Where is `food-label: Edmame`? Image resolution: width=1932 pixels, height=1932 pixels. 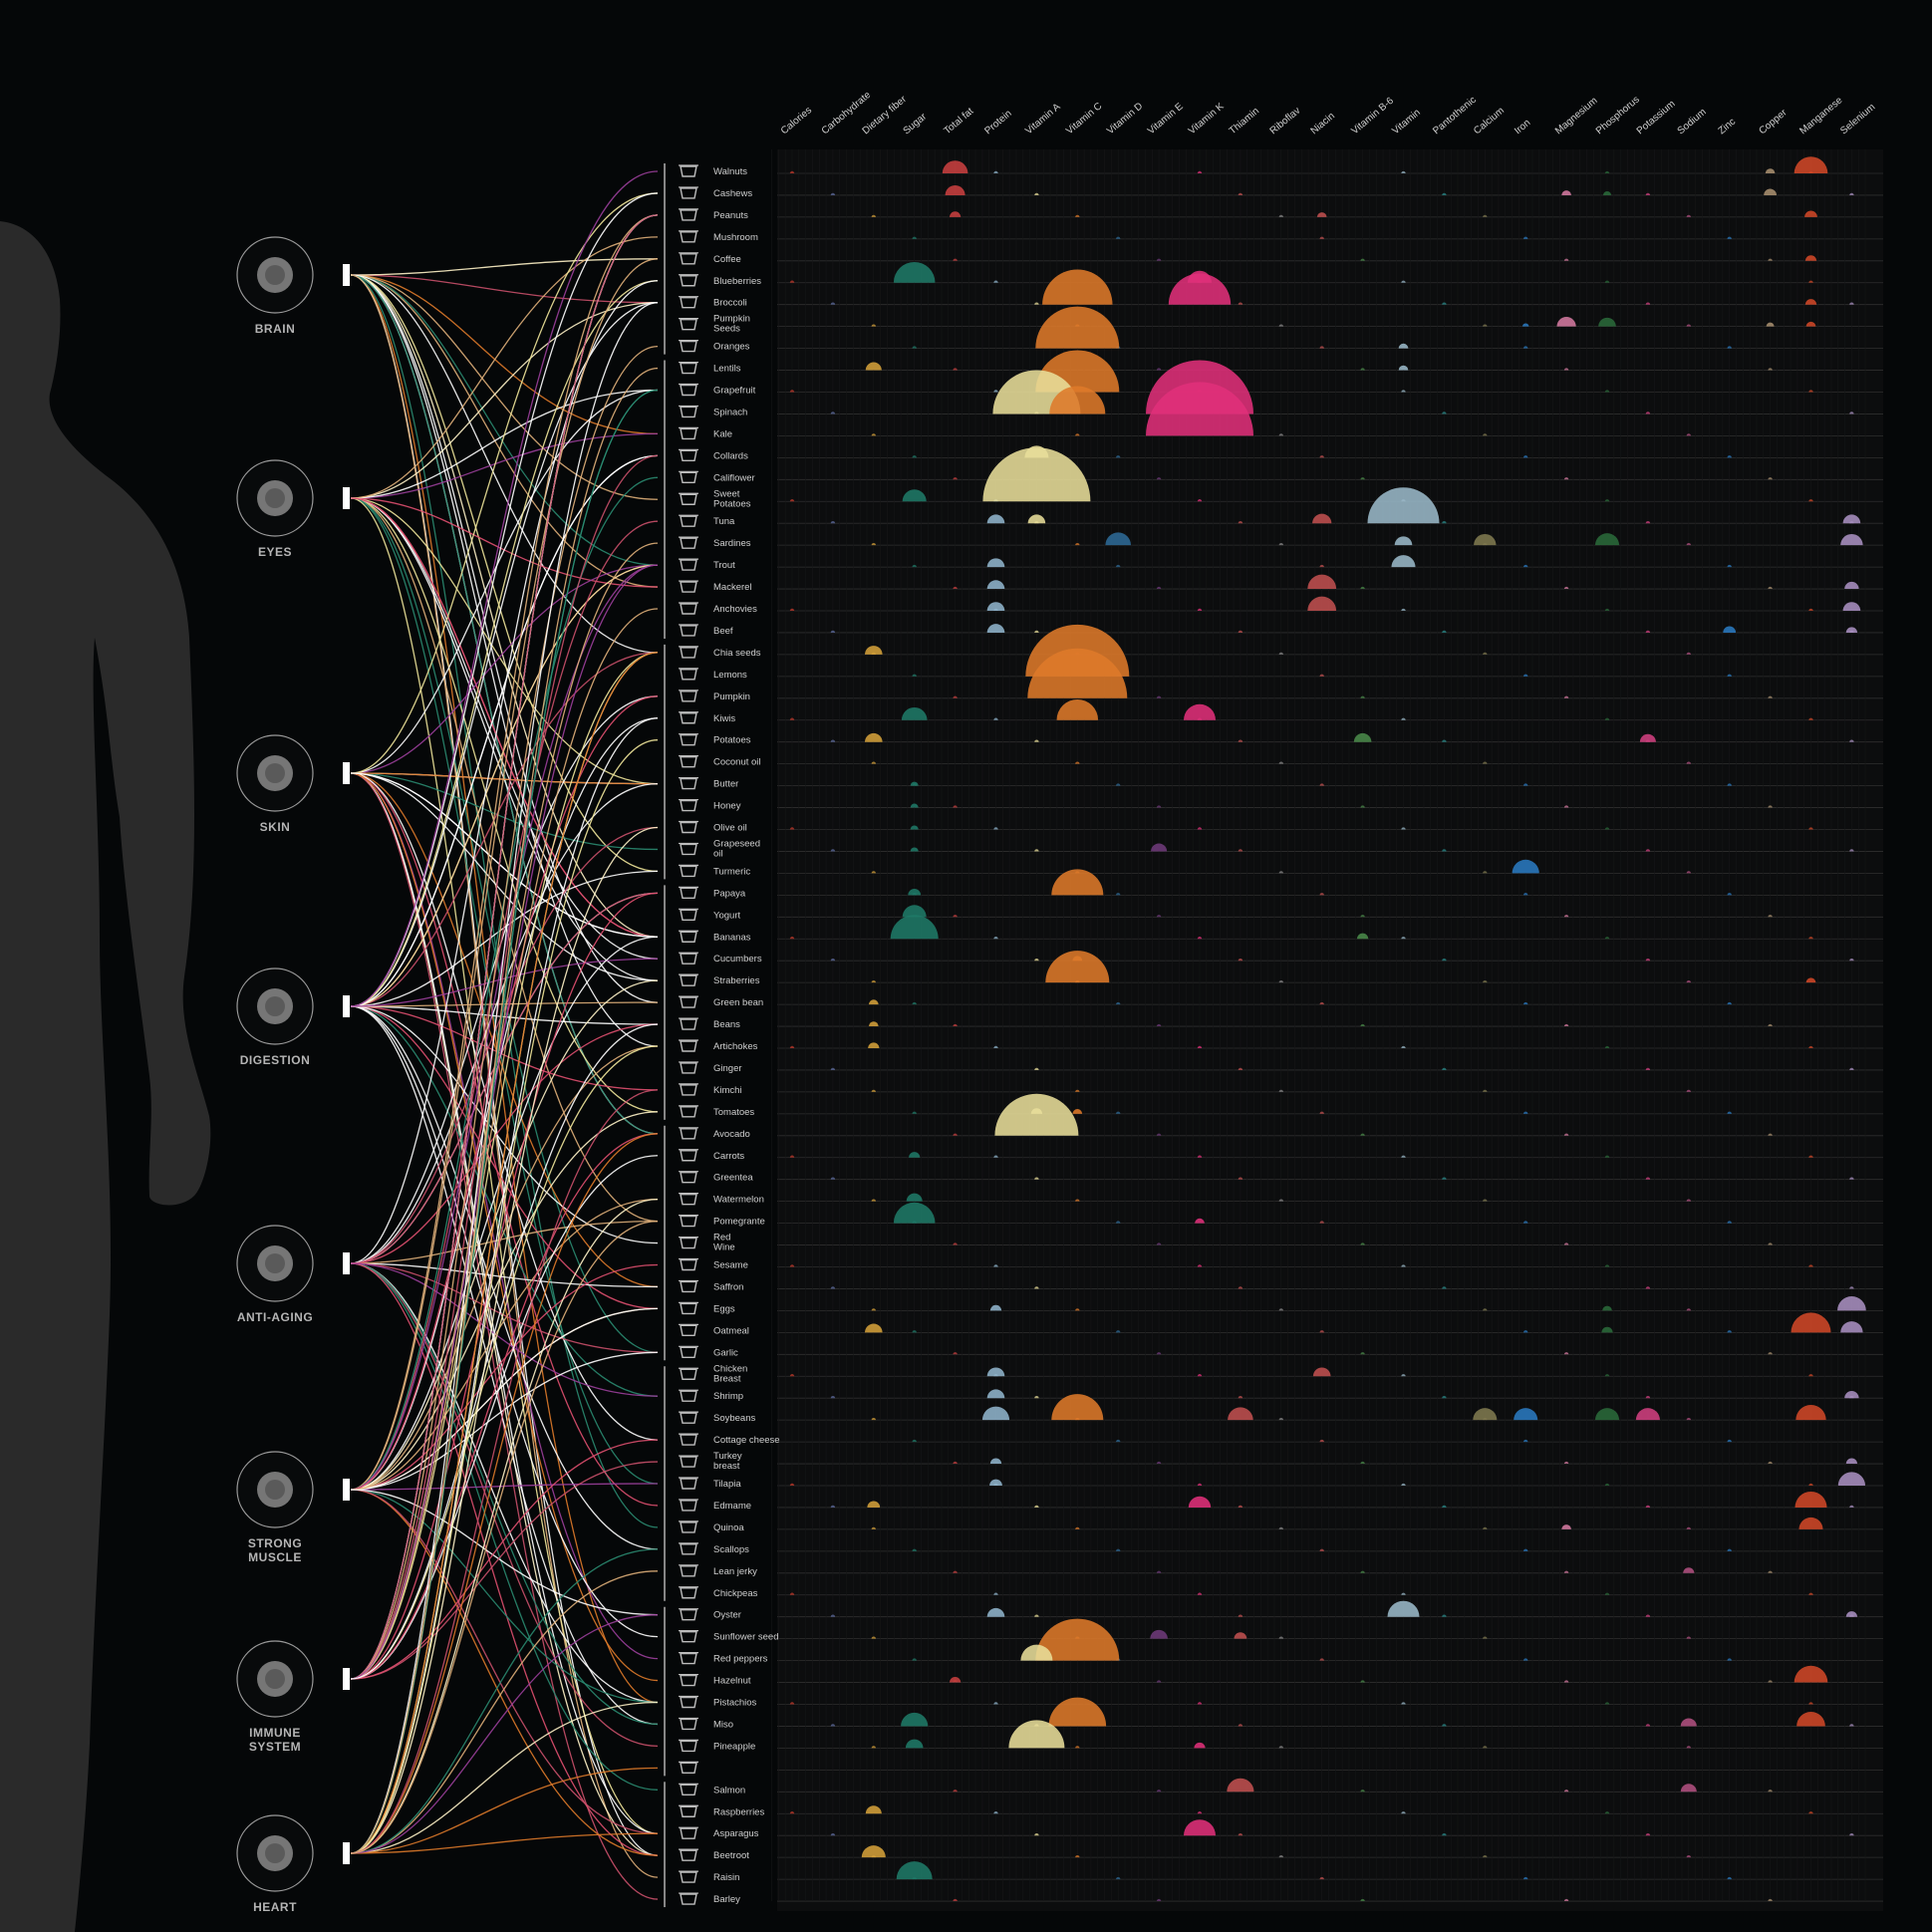 food-label: Edmame is located at coordinates (732, 1506).